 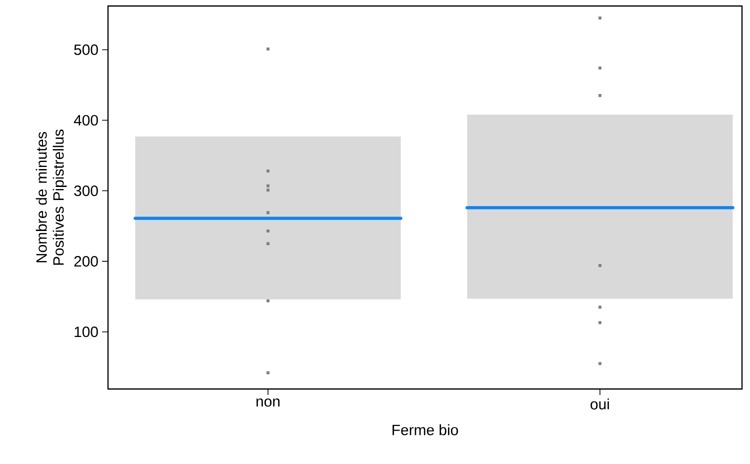 What do you see at coordinates (268, 402) in the screenshot?
I see `x-tick-label: non` at bounding box center [268, 402].